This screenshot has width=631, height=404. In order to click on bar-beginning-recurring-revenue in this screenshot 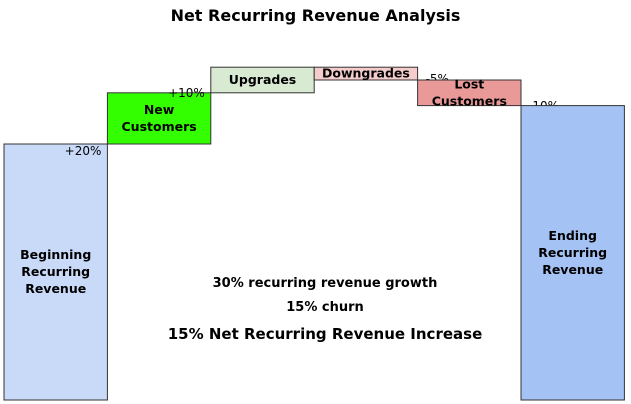, I will do `click(55, 272)`.